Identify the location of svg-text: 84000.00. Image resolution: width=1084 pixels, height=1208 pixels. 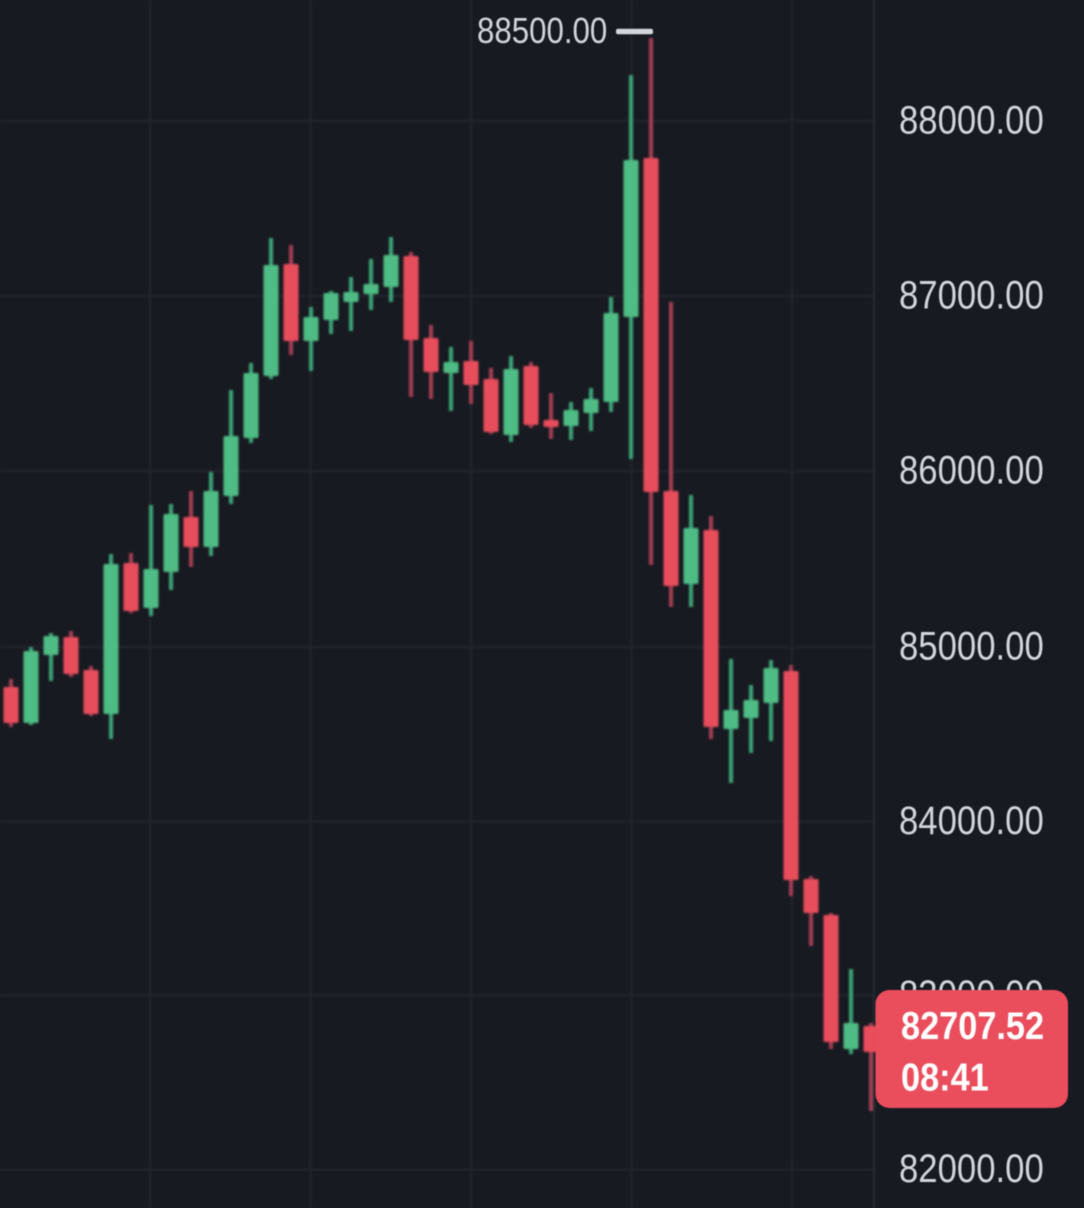
(971, 820).